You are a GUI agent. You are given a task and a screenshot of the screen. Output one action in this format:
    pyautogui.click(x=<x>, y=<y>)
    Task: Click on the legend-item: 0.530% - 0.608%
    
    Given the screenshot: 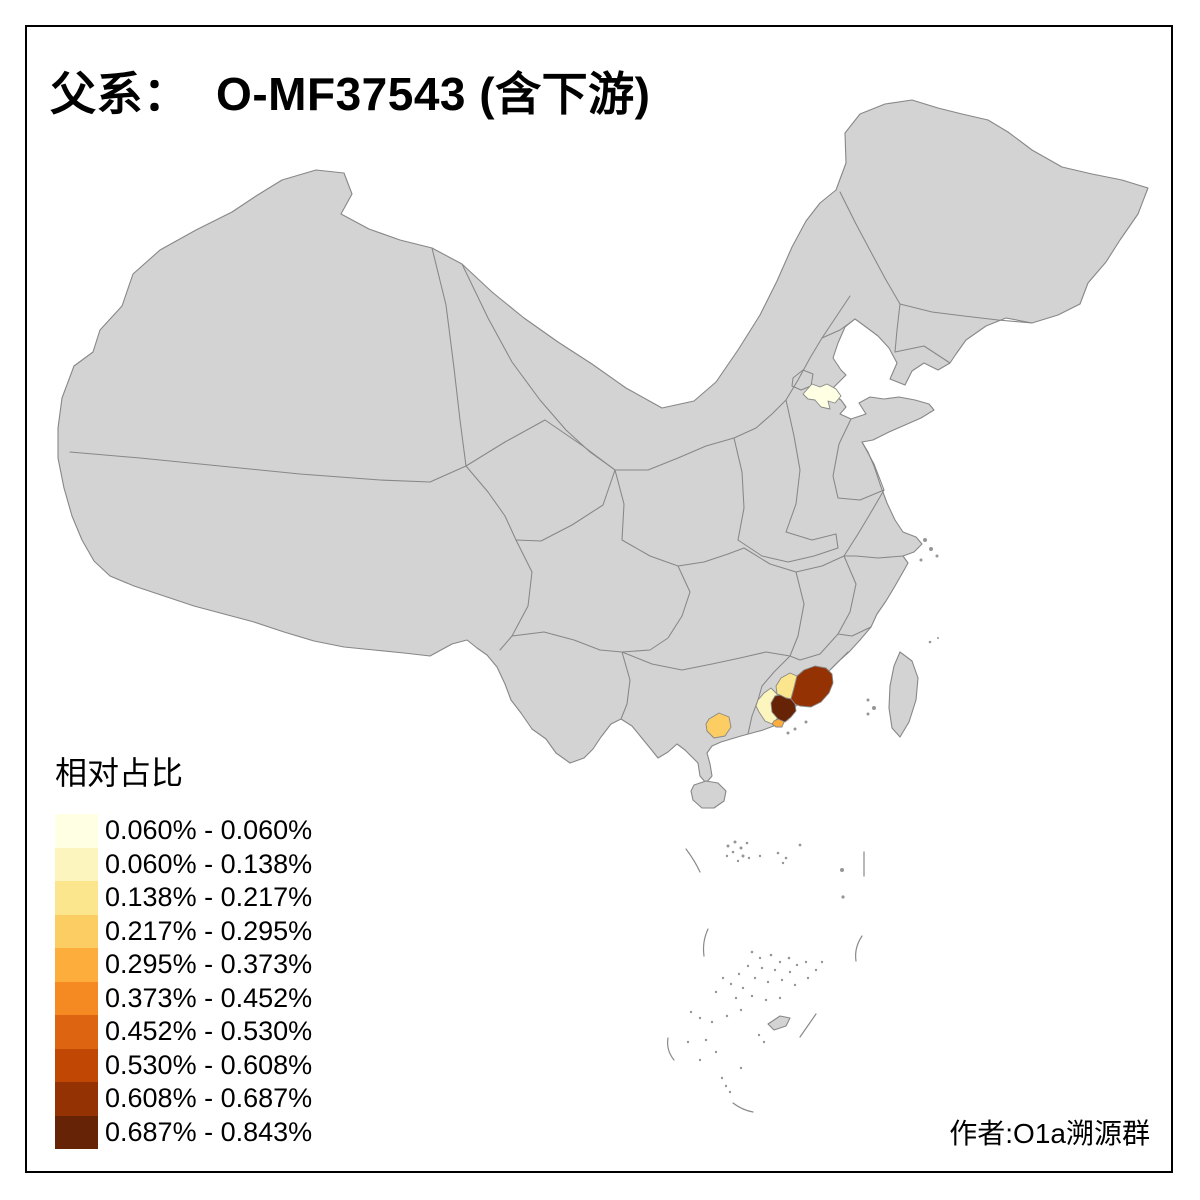 What is the action you would take?
    pyautogui.click(x=184, y=1065)
    